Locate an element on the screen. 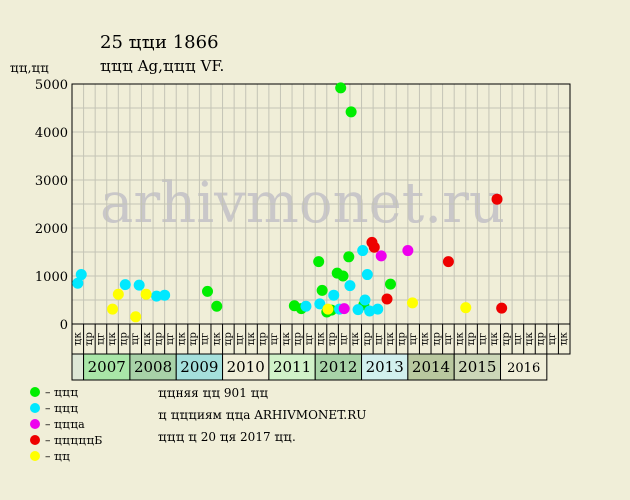  year-label: 2011 is located at coordinates (292, 367).